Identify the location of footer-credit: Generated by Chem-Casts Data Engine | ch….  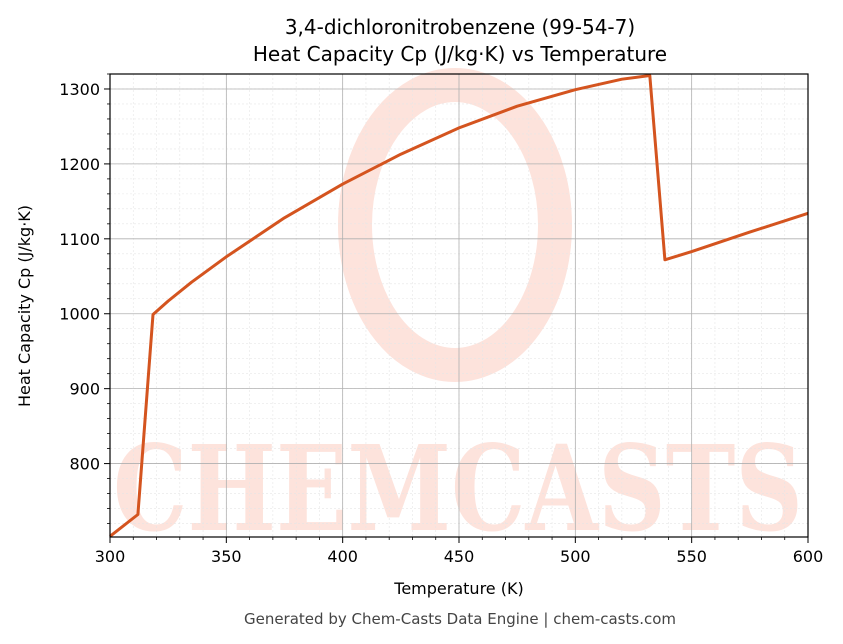
(460, 619).